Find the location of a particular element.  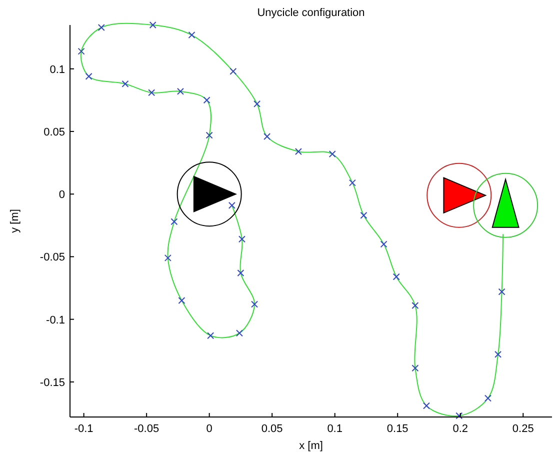

y-tick-label: 0.05 is located at coordinates (54, 132).